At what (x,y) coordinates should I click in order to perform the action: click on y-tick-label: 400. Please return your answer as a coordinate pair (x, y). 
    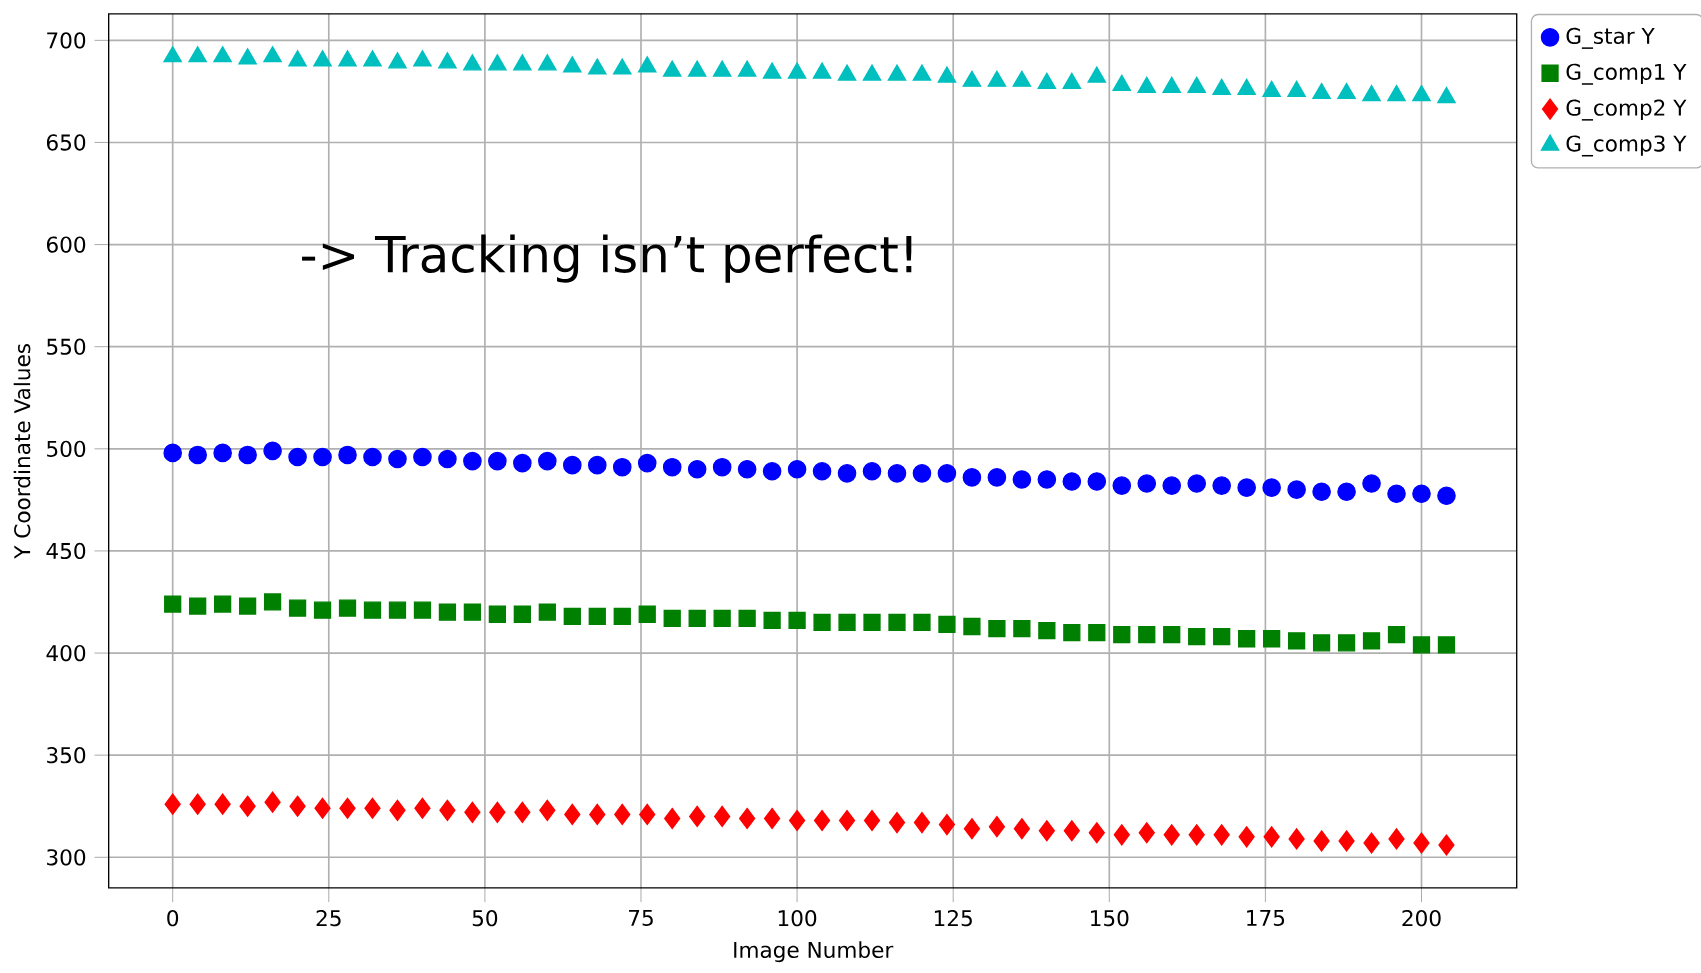
    Looking at the image, I should click on (66, 653).